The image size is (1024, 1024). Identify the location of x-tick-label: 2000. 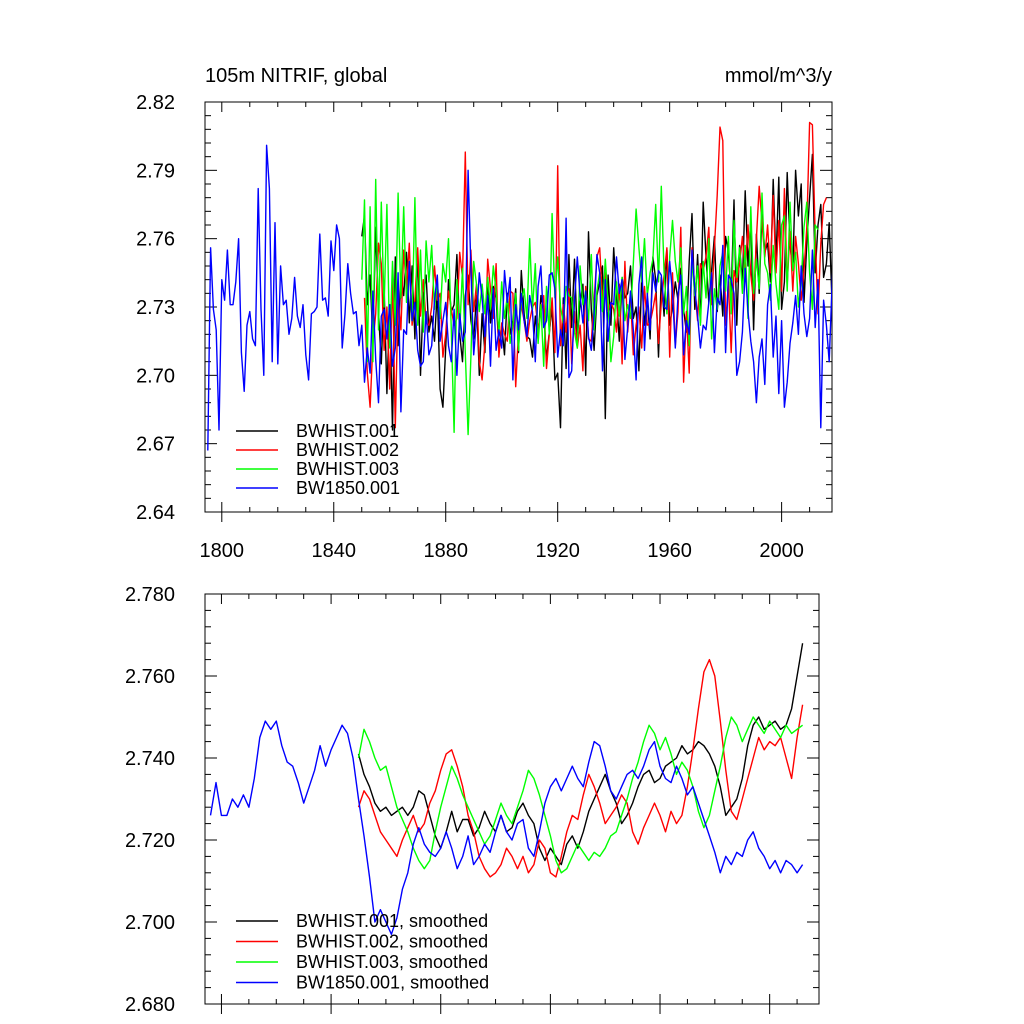
(781, 551).